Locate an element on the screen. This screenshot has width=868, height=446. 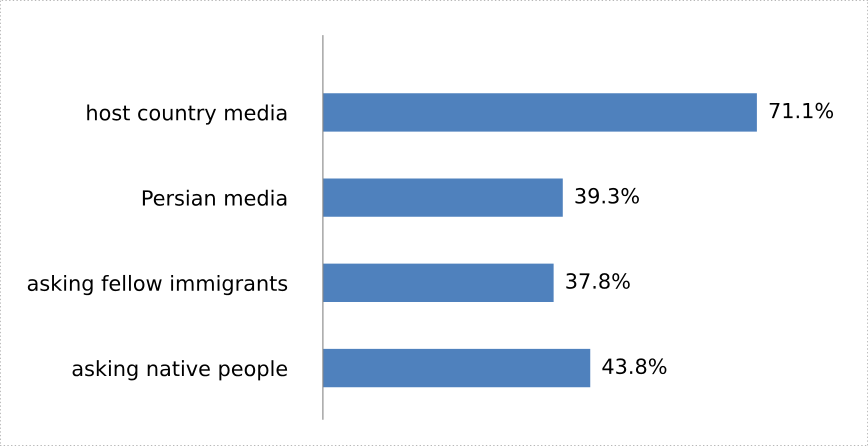
data-label: 71.1% is located at coordinates (802, 110).